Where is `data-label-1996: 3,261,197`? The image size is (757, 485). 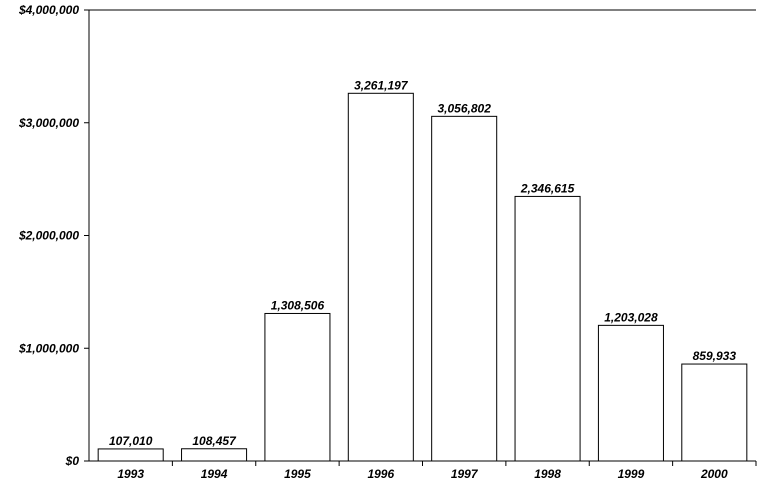
data-label-1996: 3,261,197 is located at coordinates (381, 85).